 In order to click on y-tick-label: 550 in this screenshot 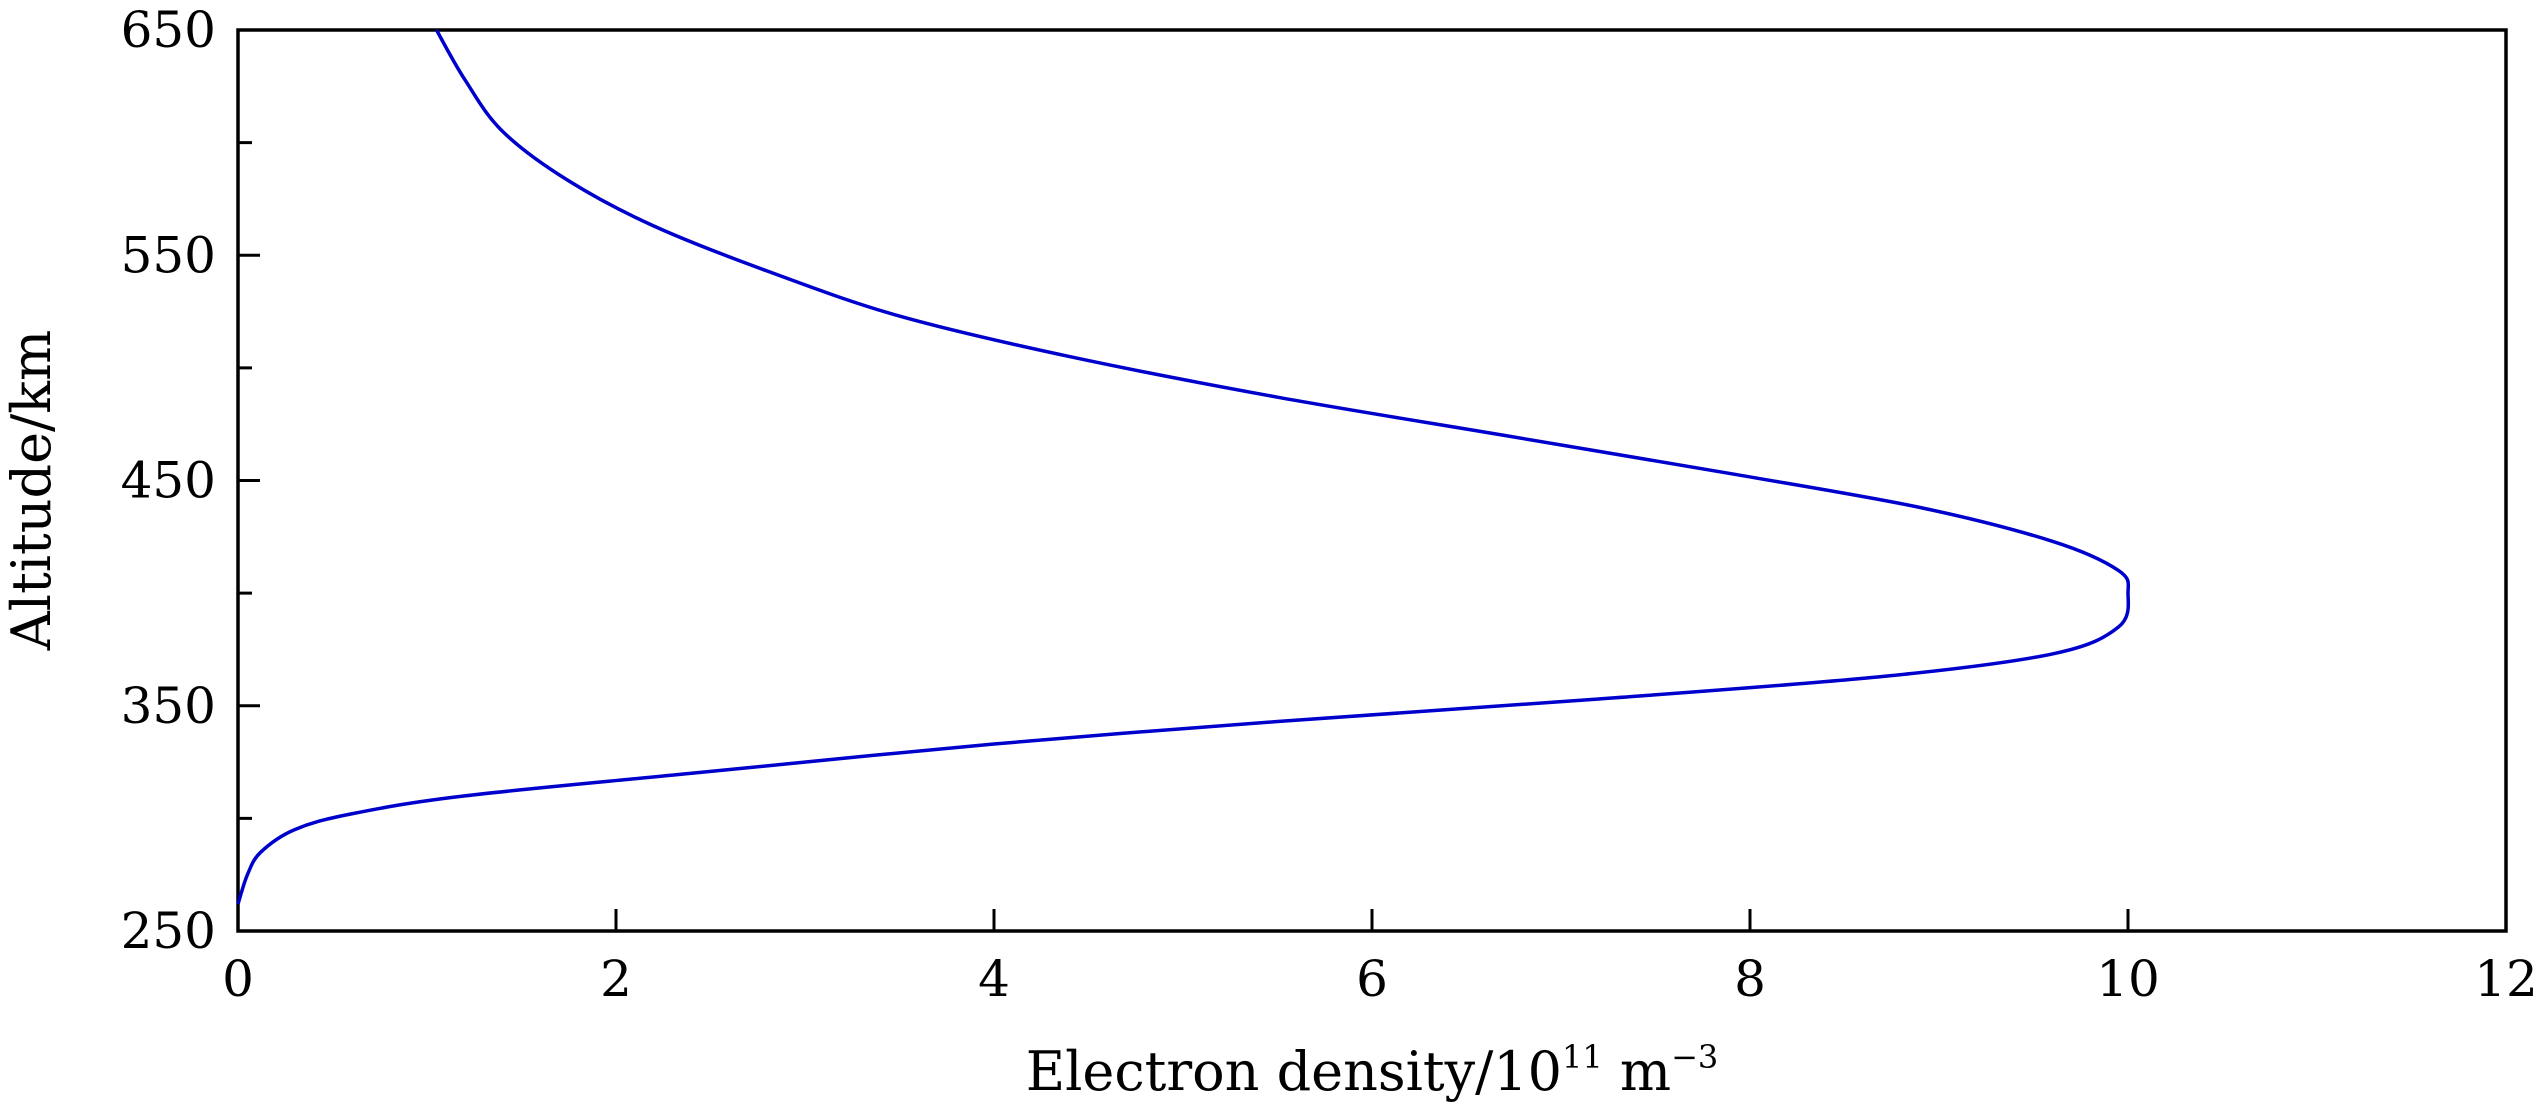, I will do `click(168, 255)`.